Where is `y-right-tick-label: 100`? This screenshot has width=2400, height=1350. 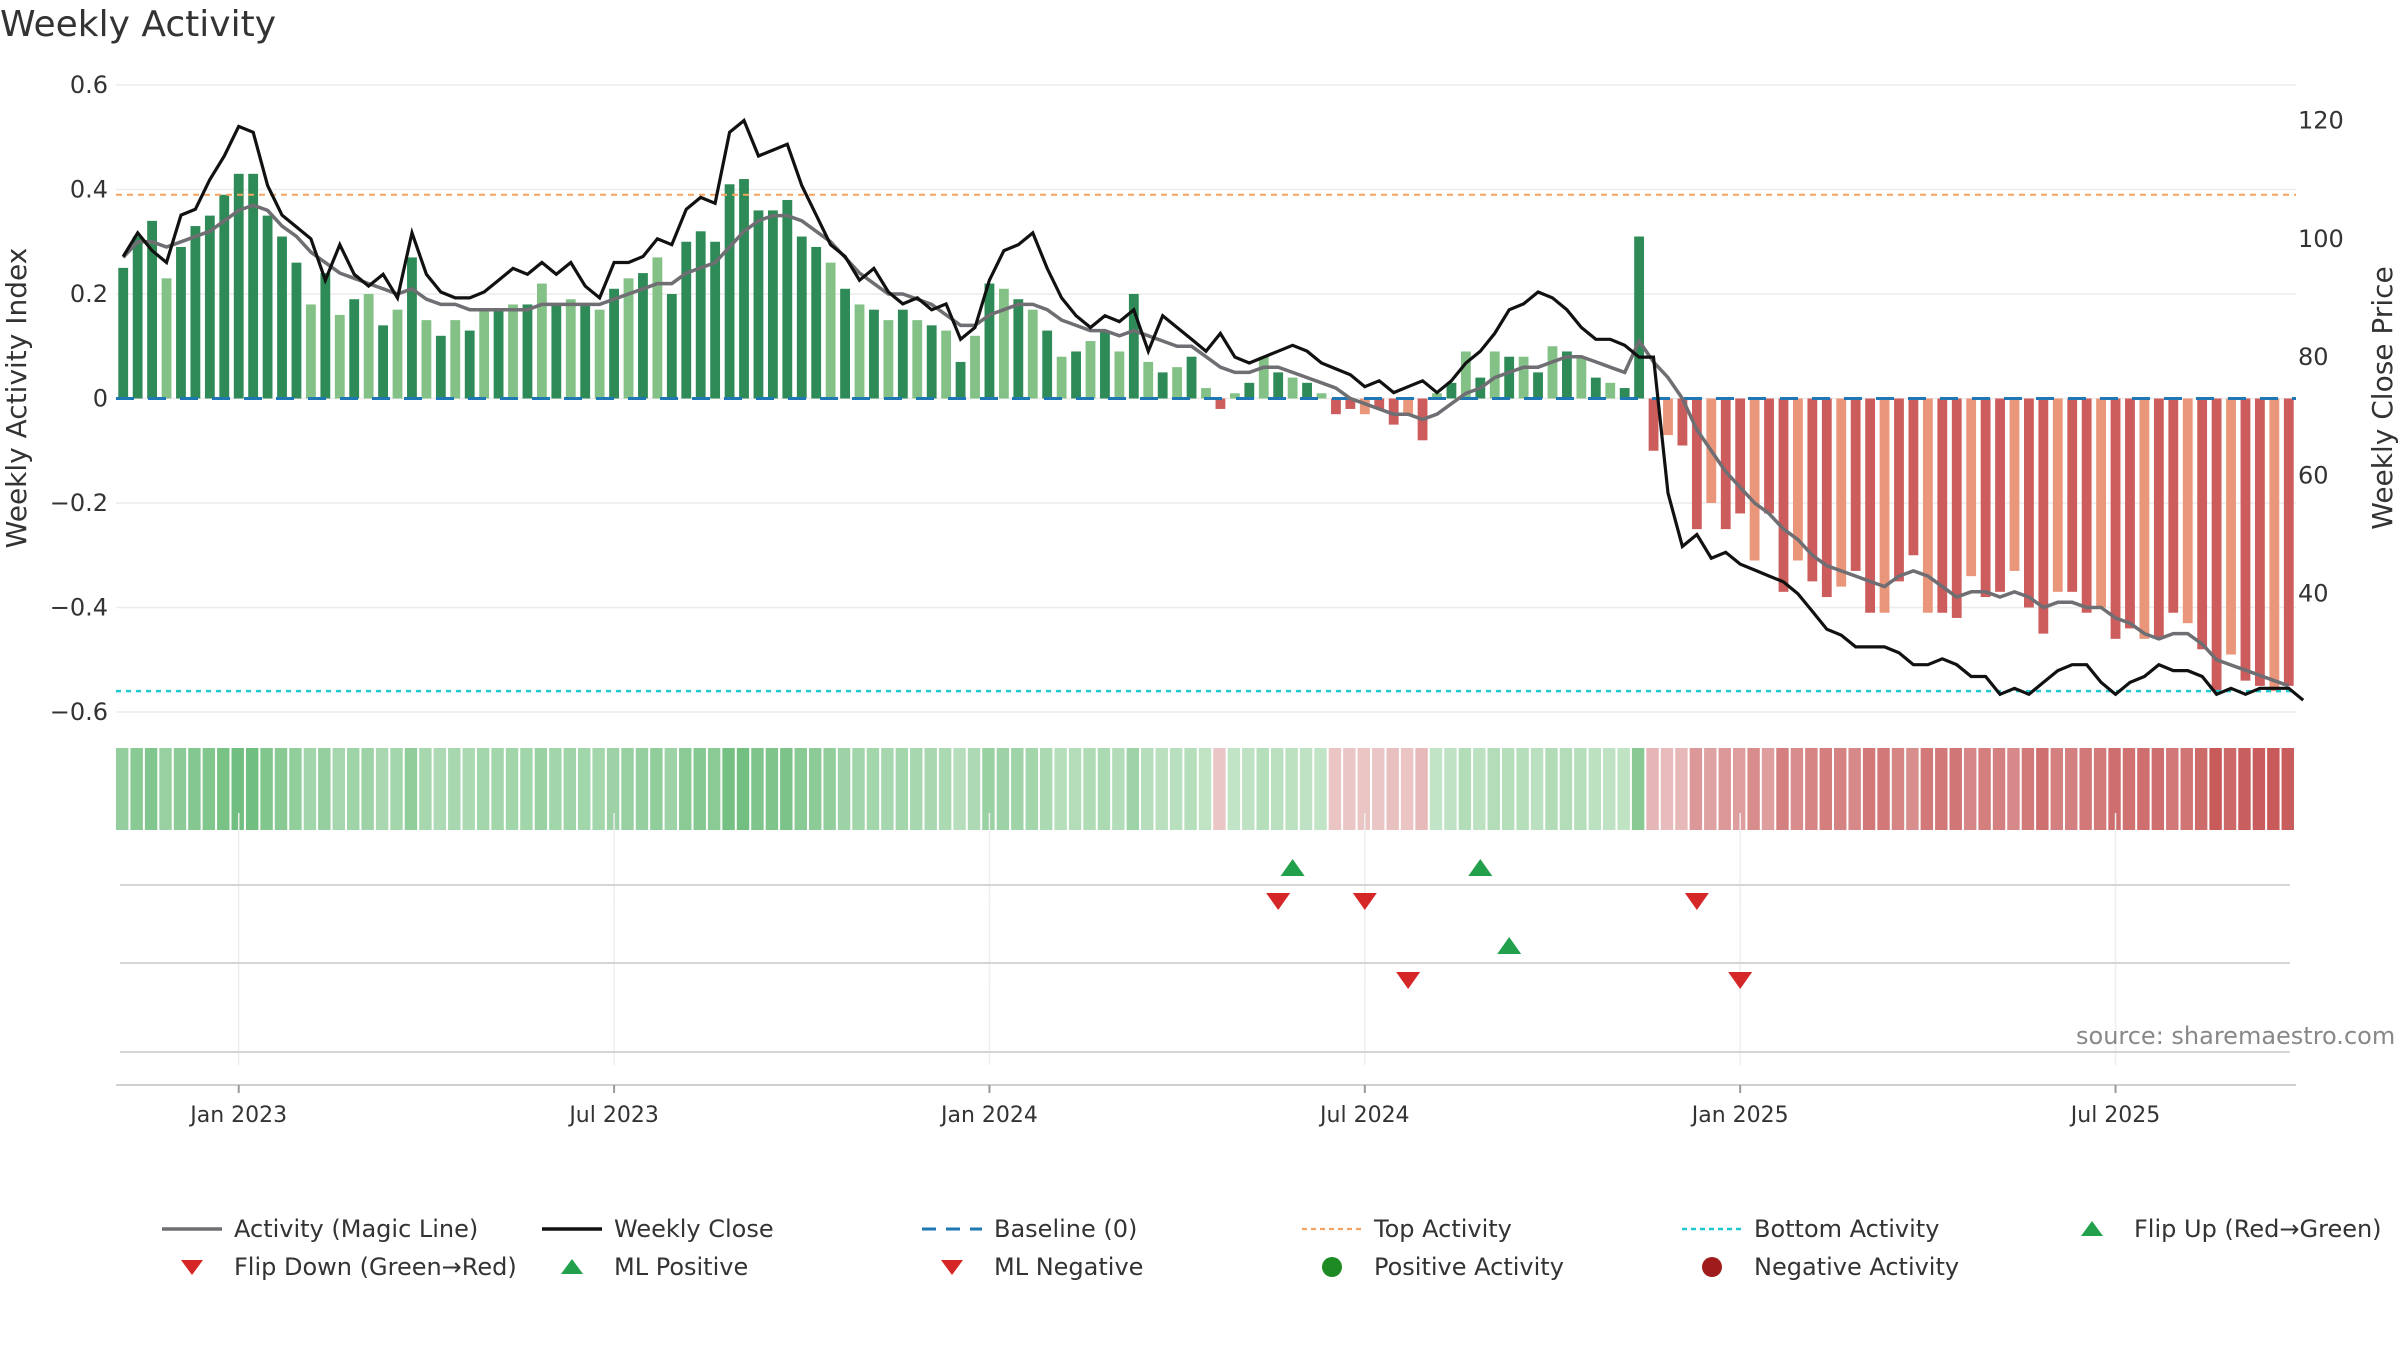 y-right-tick-label: 100 is located at coordinates (2321, 239).